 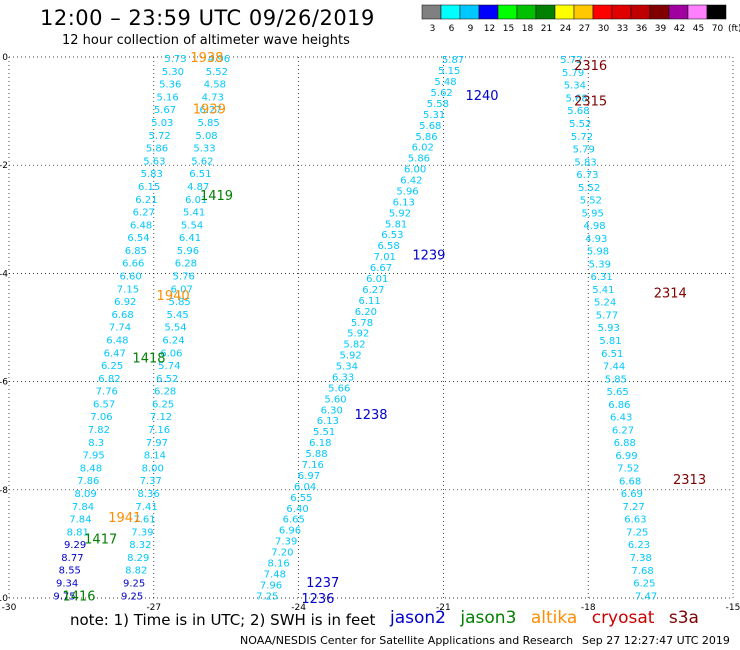 What do you see at coordinates (4, 166) in the screenshot?
I see `lat-tick-label: -2` at bounding box center [4, 166].